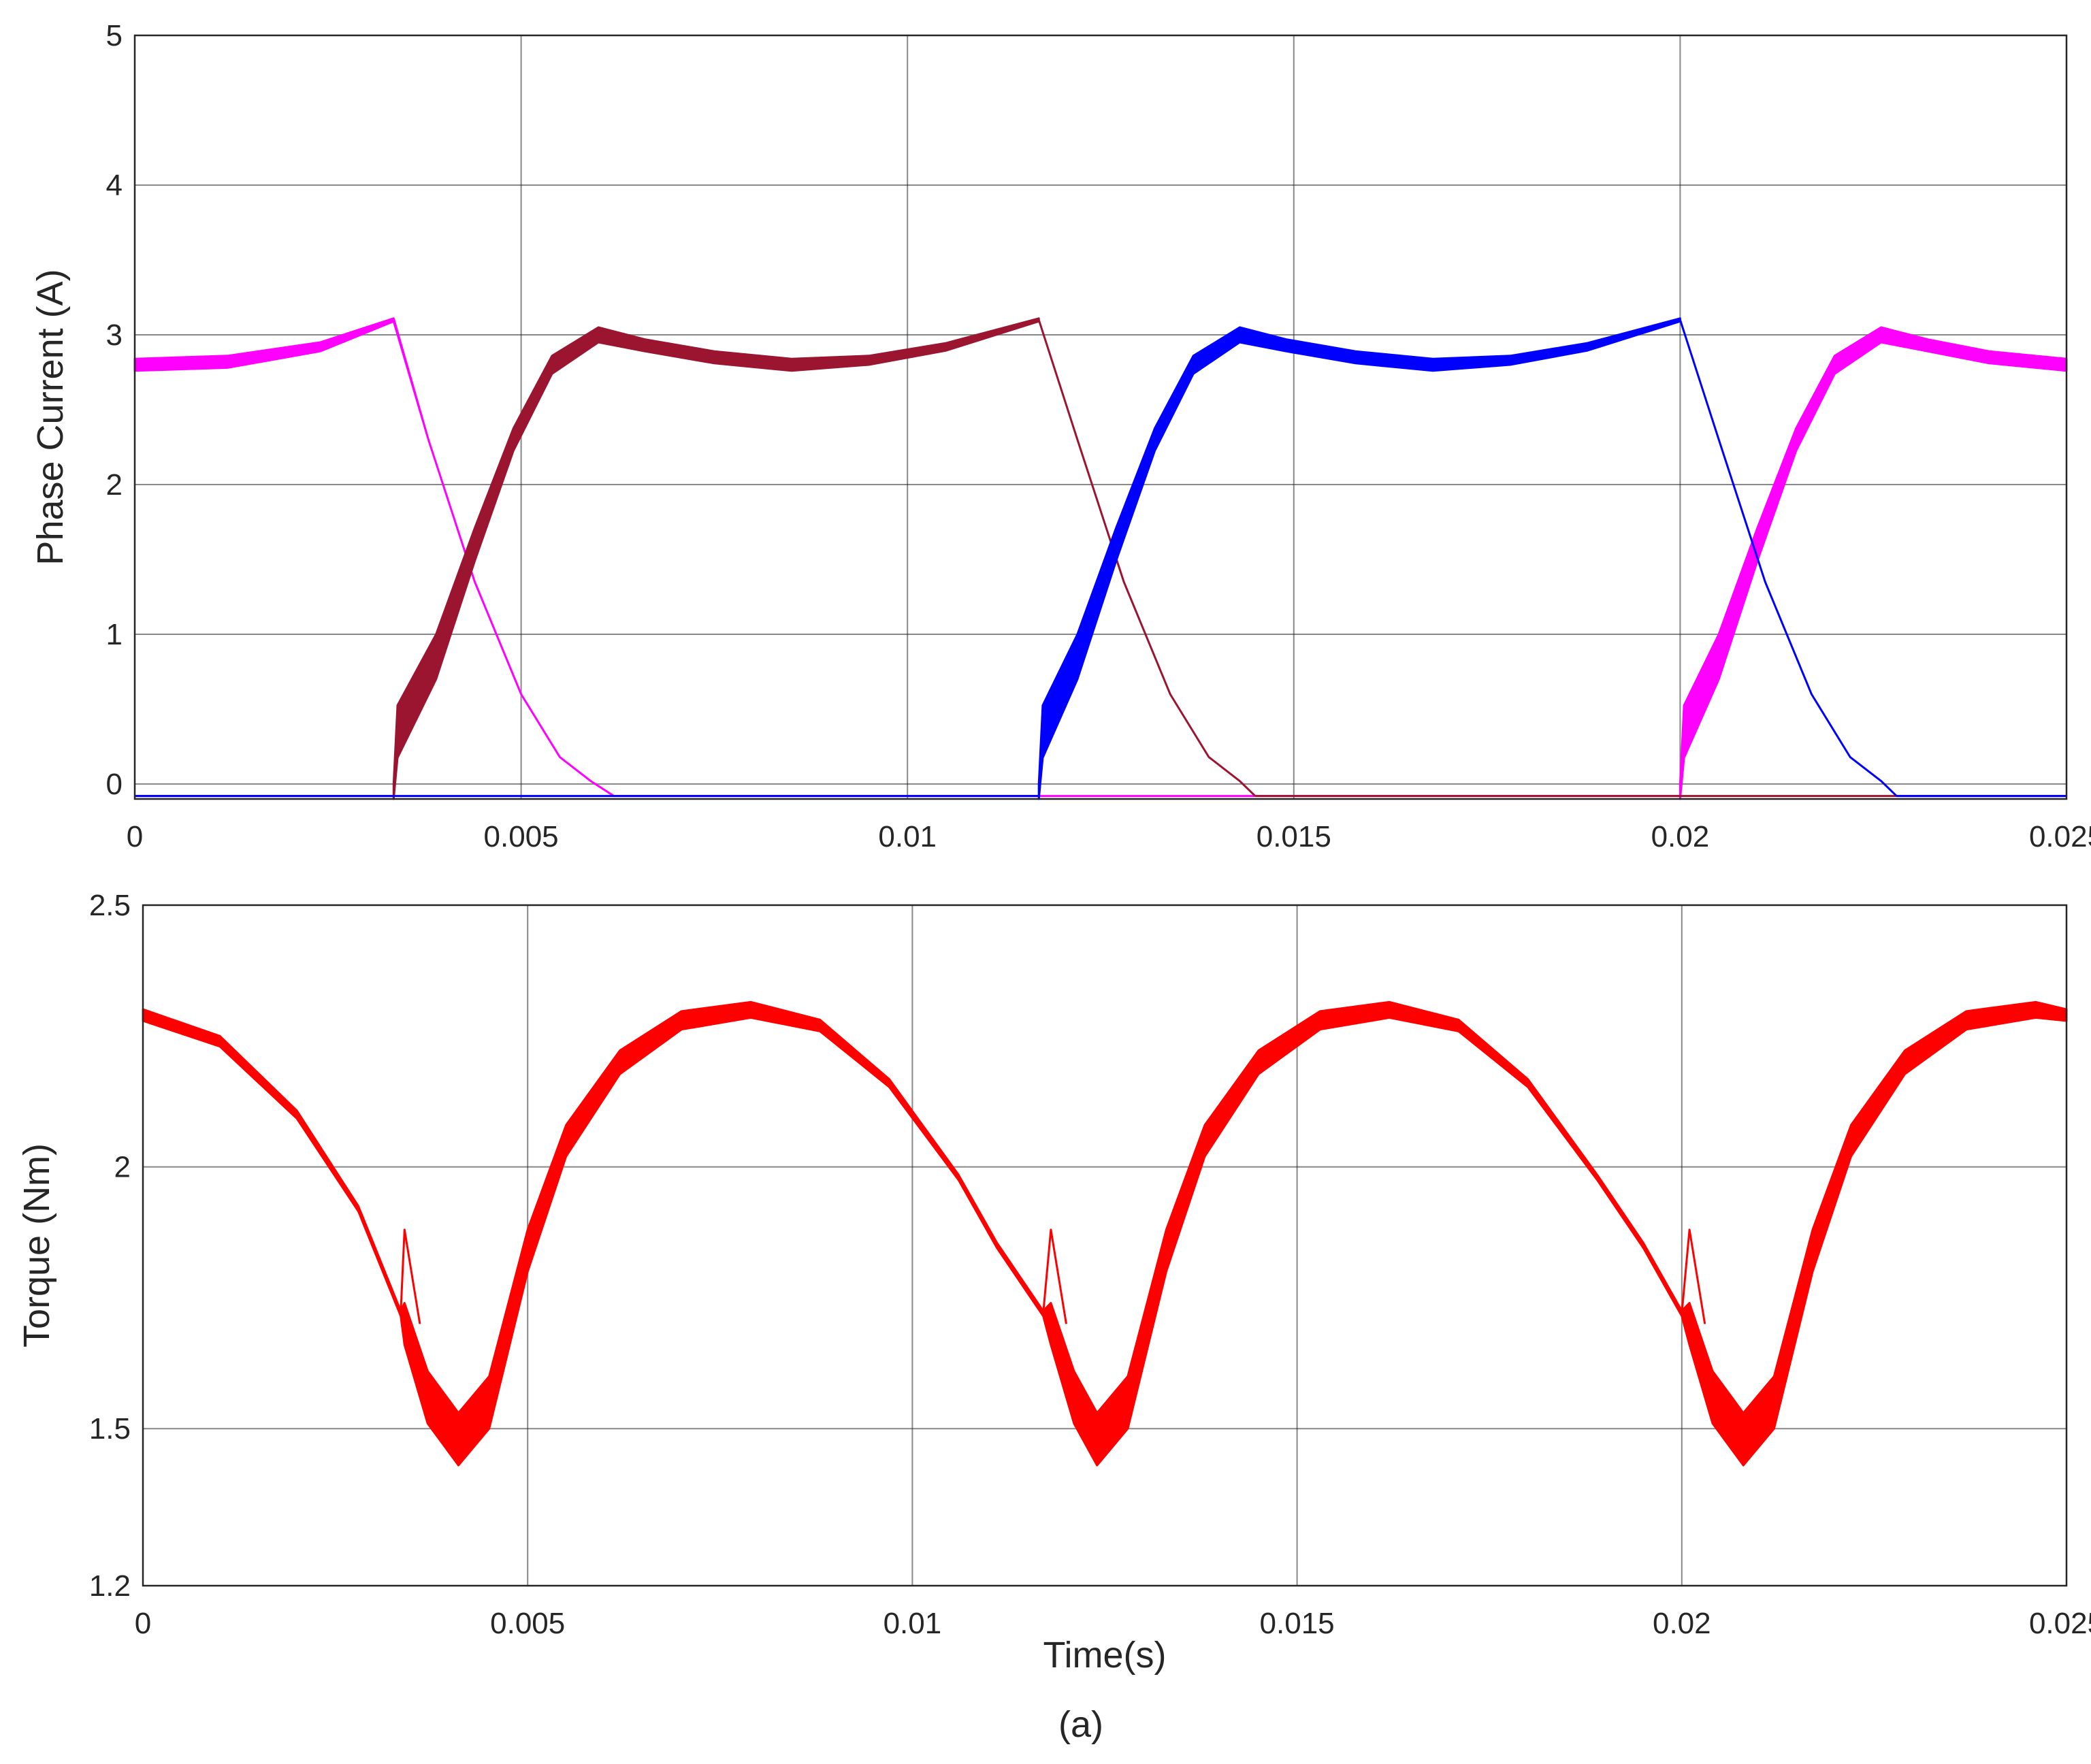 The height and width of the screenshot is (1764, 2091). Describe the element at coordinates (1105, 1656) in the screenshot. I see `torque-x-axis-label: Time(s)` at that location.